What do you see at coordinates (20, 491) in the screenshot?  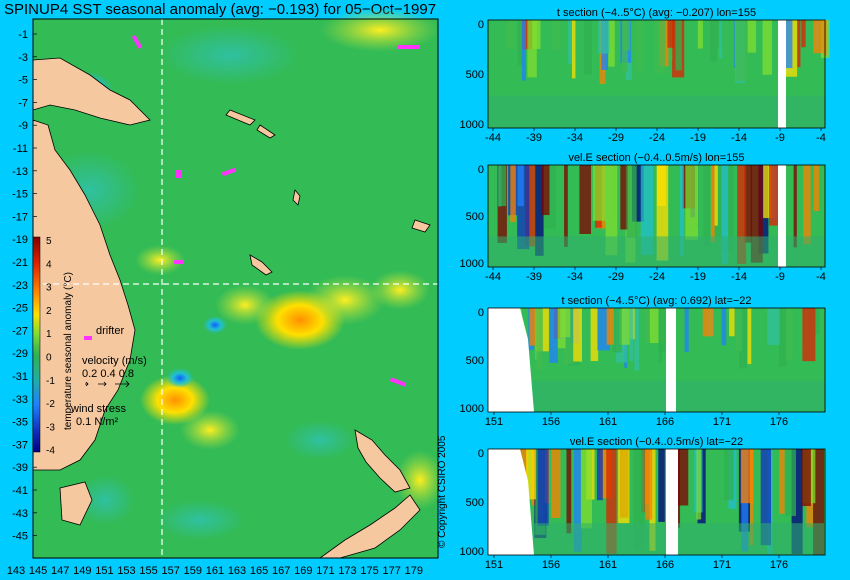 I see `lat-tick-label: -41` at bounding box center [20, 491].